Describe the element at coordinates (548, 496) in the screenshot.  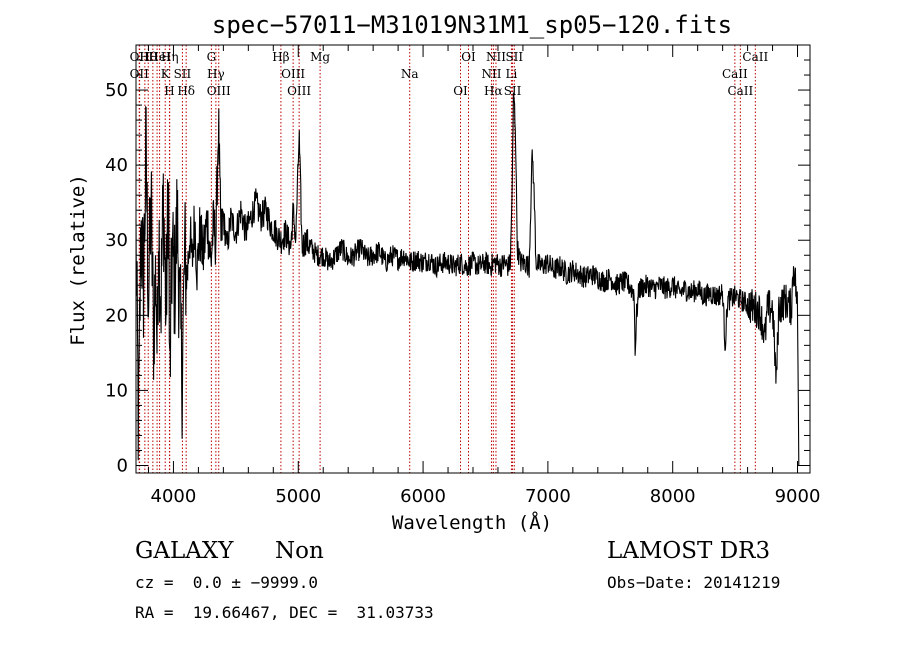
I see `x-tick-label: 7000` at that location.